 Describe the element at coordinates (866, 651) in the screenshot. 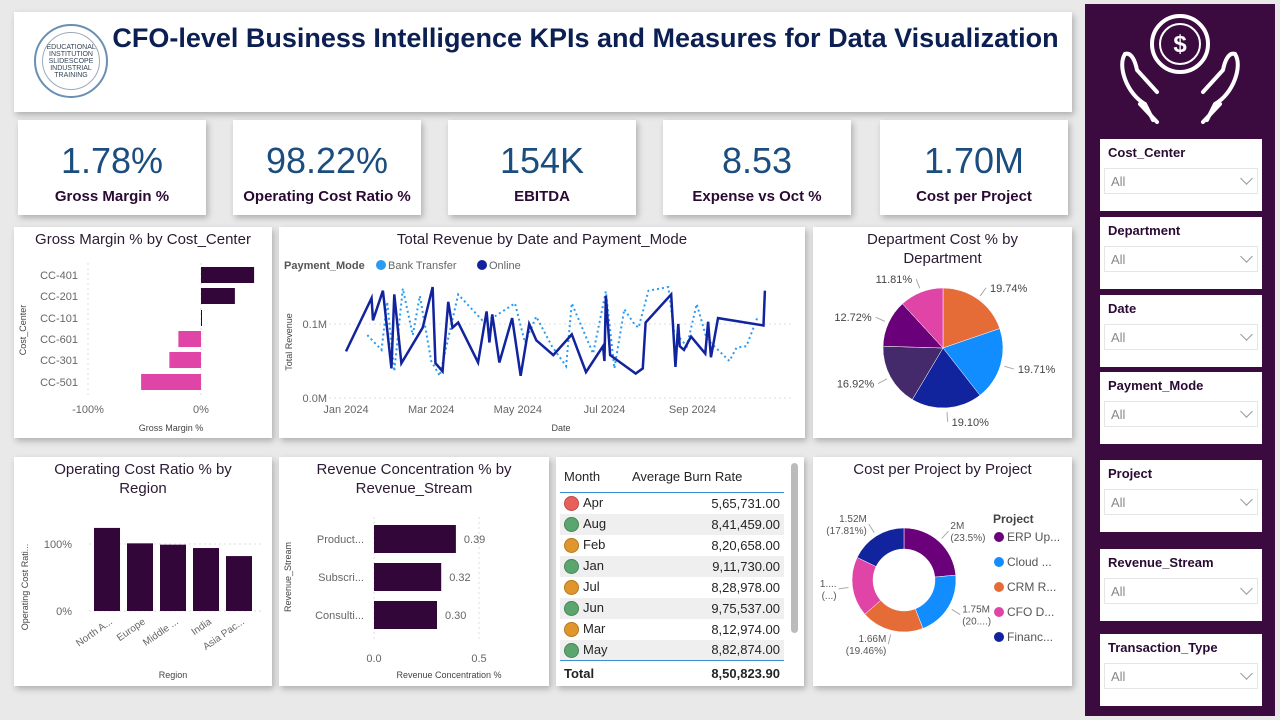

I see `data-label: (19.46%)` at that location.